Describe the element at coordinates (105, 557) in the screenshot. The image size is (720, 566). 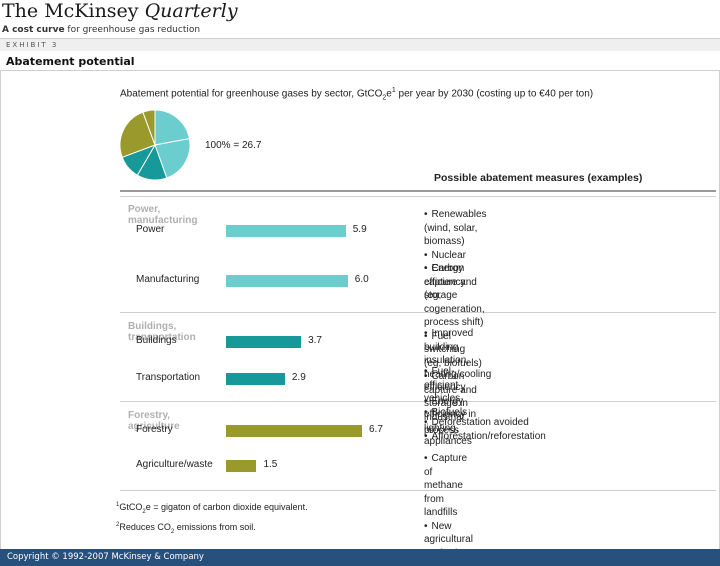
I see `copyright-text: Copyright © 1992-2007 McKinsey & Company` at that location.